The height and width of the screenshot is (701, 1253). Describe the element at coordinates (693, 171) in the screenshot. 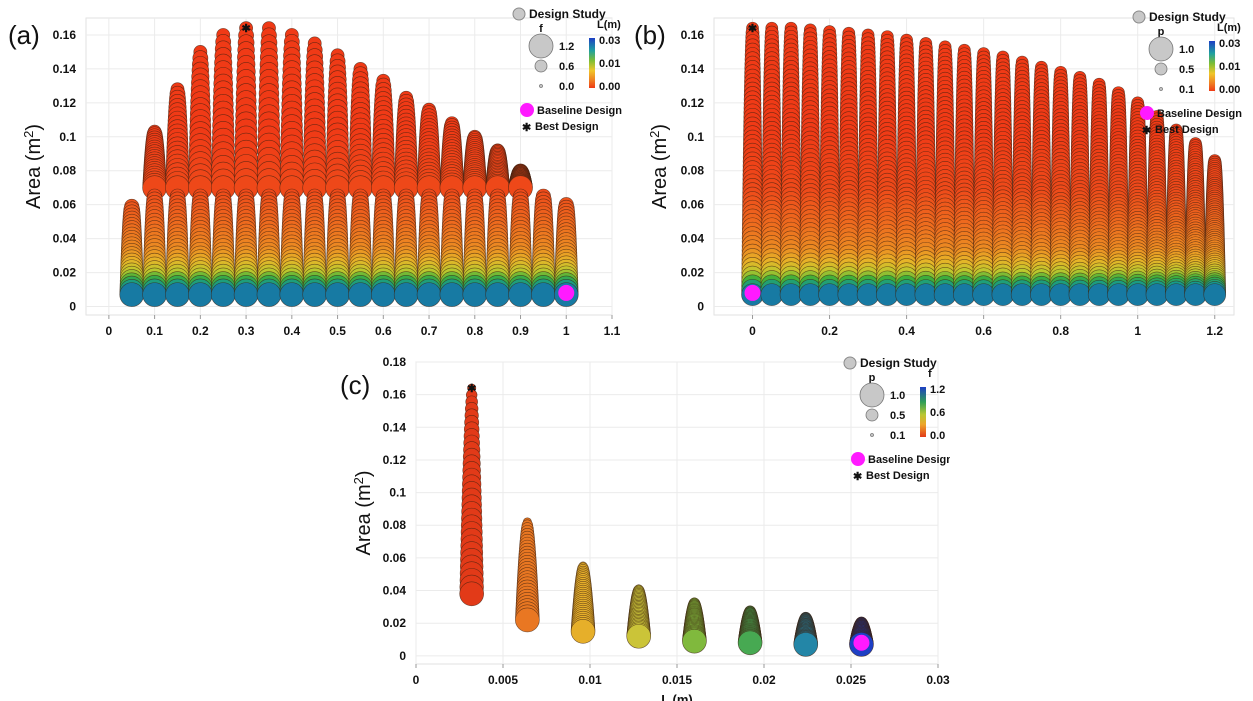

I see `y-tick-label: 0.08` at that location.